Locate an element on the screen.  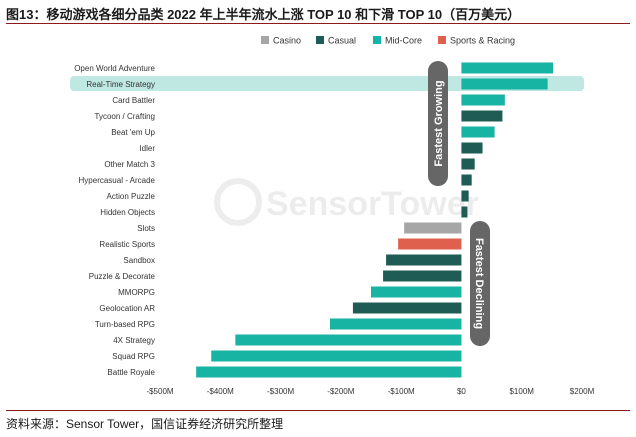
category-label: 4X Strategy is located at coordinates (134, 340).